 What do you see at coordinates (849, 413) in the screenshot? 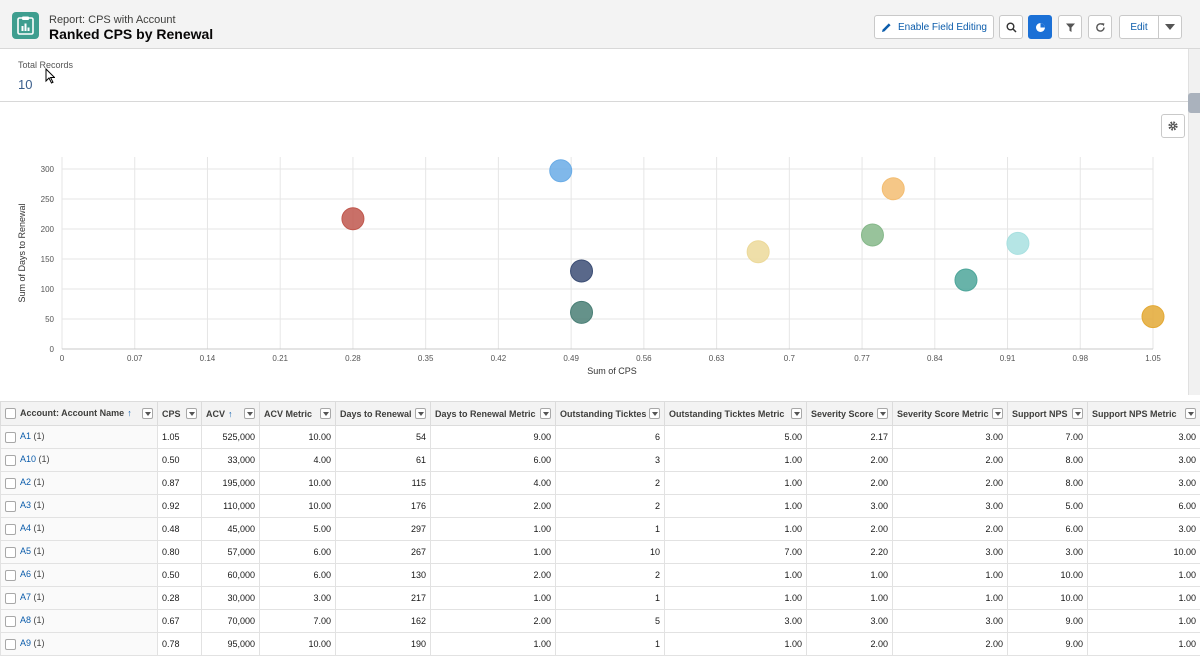
I see `column-header: Severity Score` at bounding box center [849, 413].